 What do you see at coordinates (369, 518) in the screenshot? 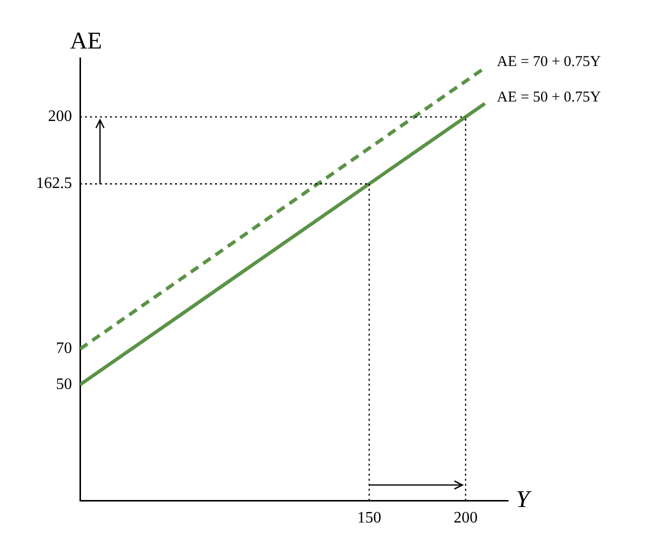
I see `x-tick-label: 150` at bounding box center [369, 518].